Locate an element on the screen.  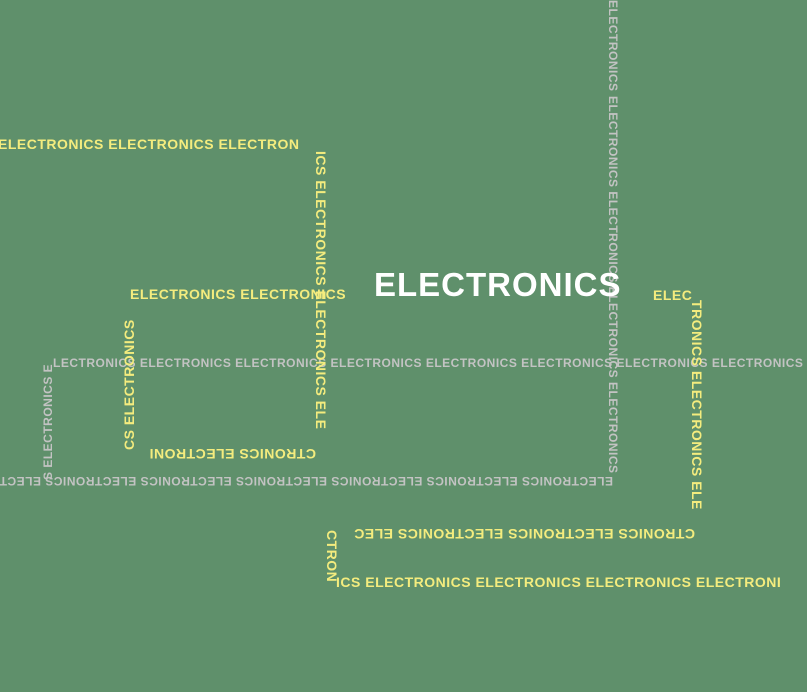
yellow-path-left-bottom-flipped: CTRONICS ELECTRONI is located at coordinates (232, 454).